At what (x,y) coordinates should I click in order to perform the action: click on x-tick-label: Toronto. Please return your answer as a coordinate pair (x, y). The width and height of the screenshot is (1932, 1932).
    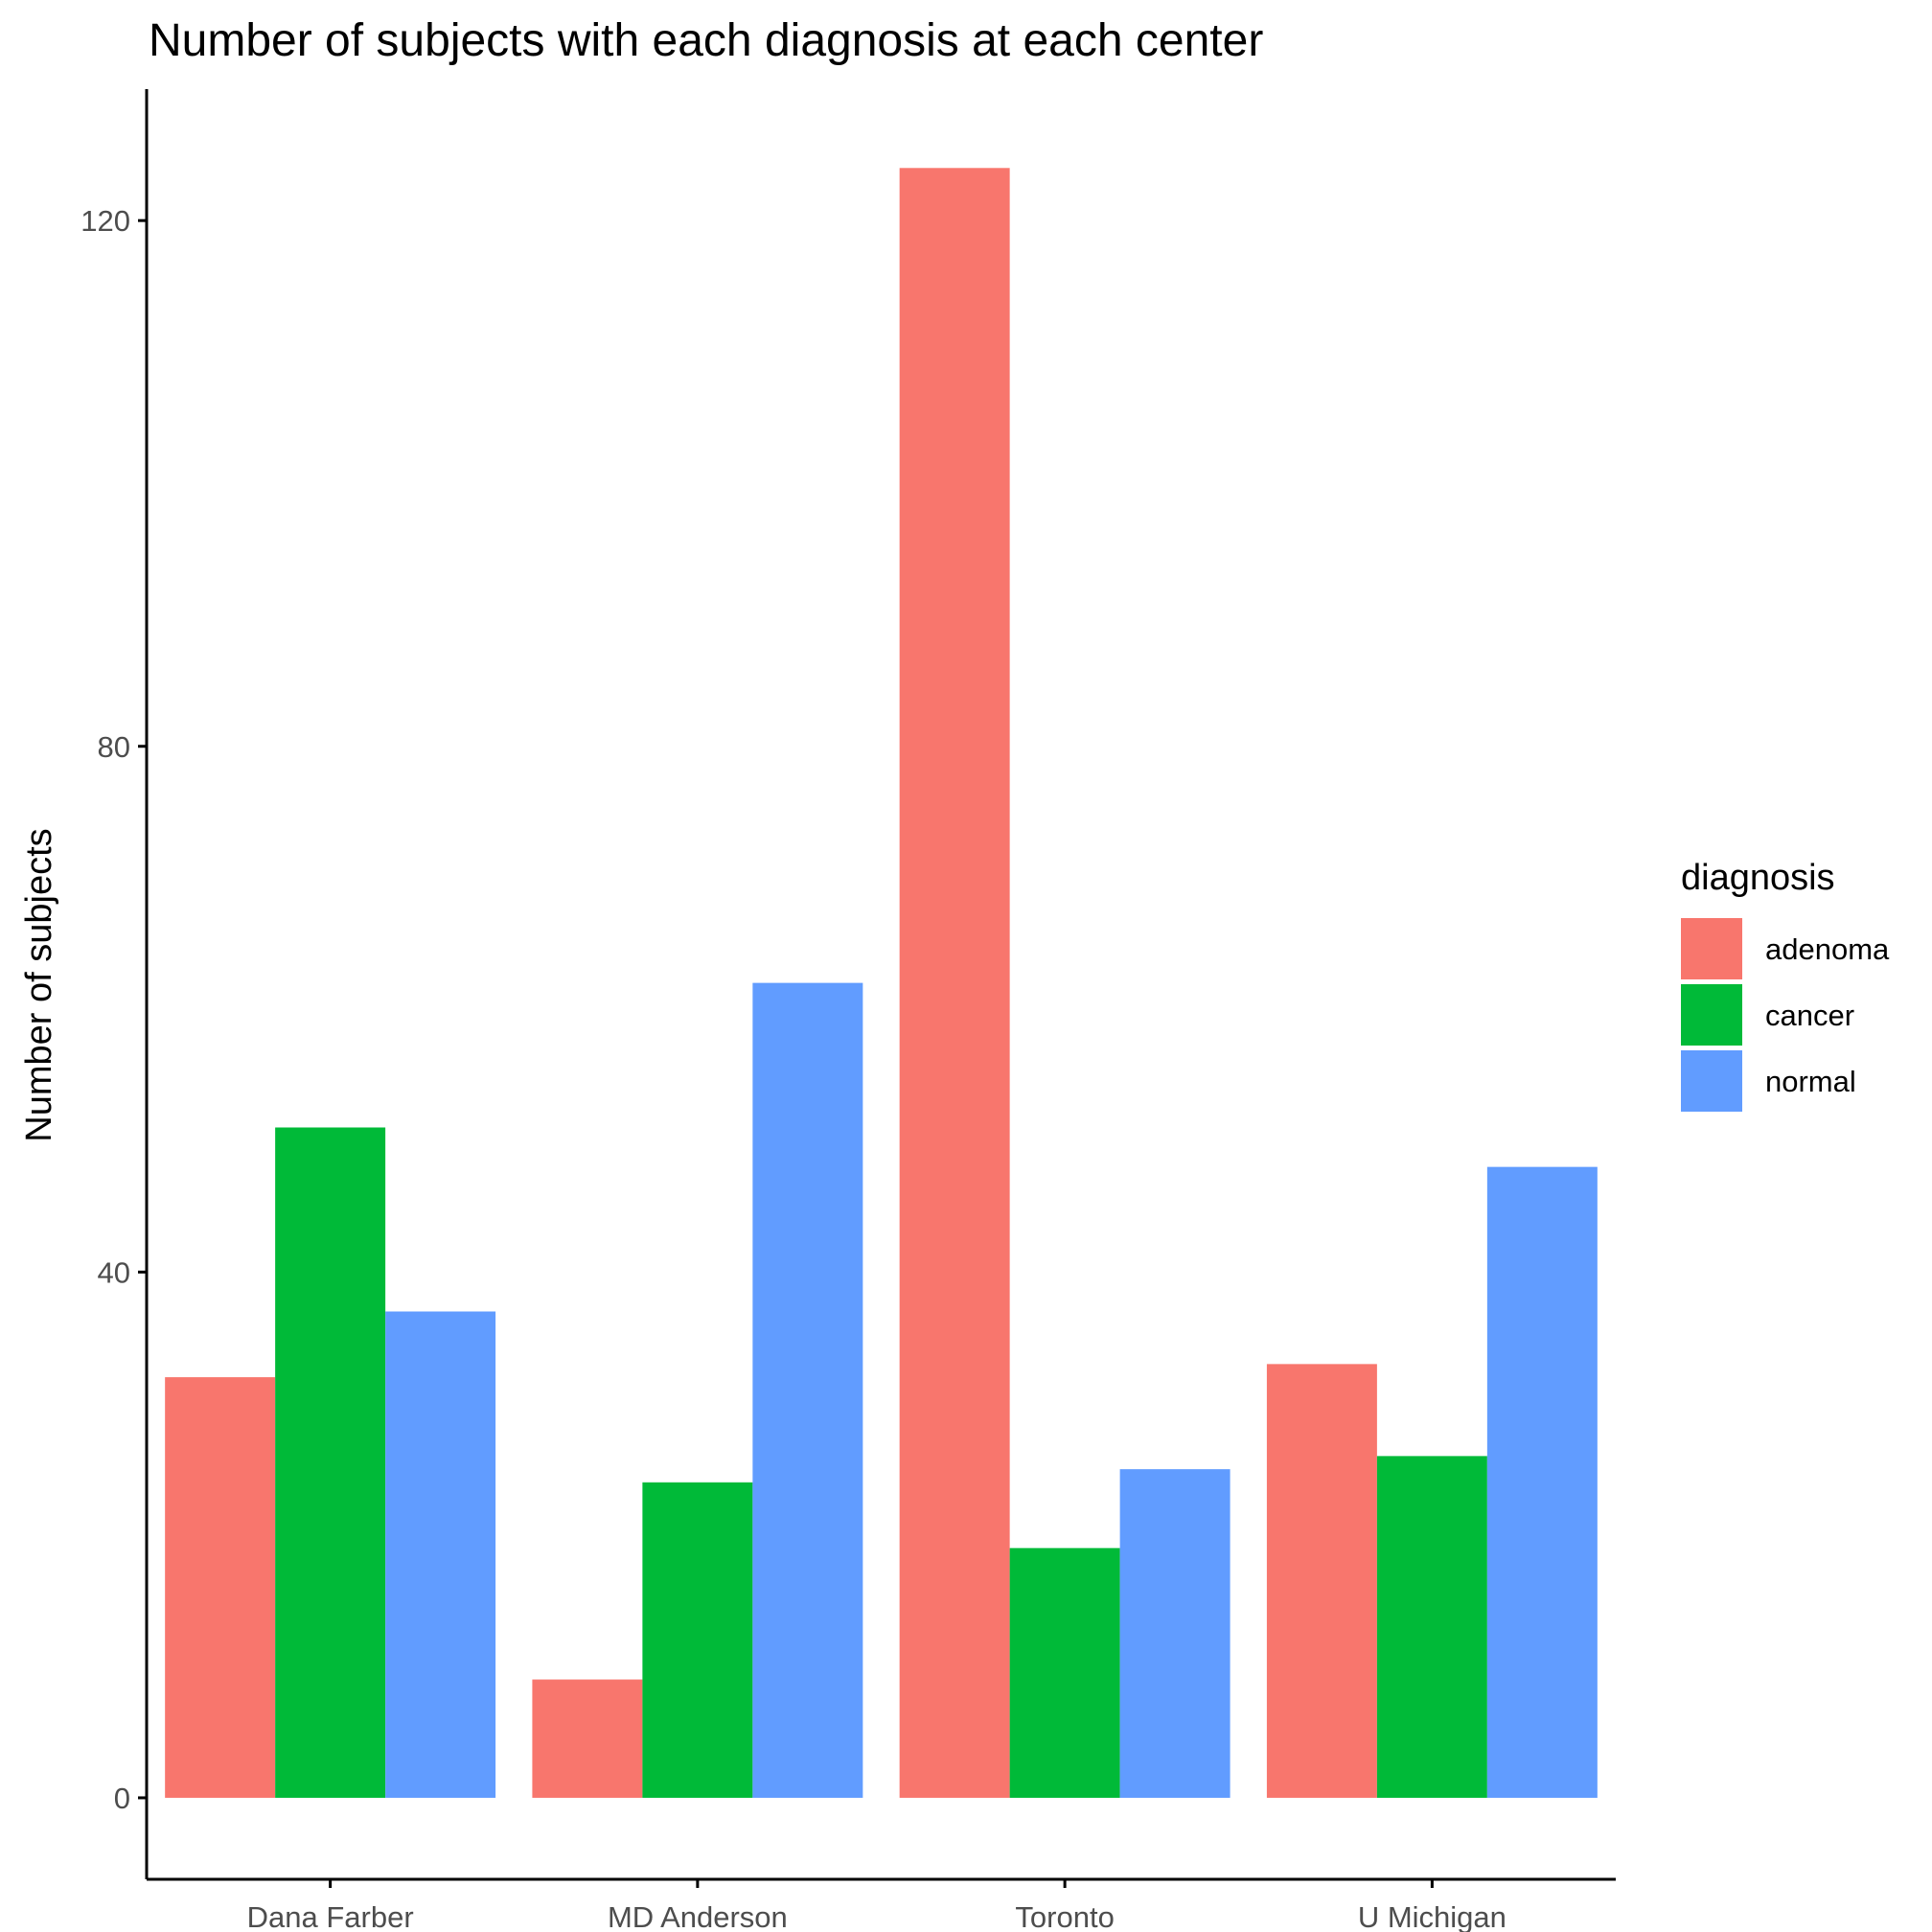
    Looking at the image, I should click on (1064, 1916).